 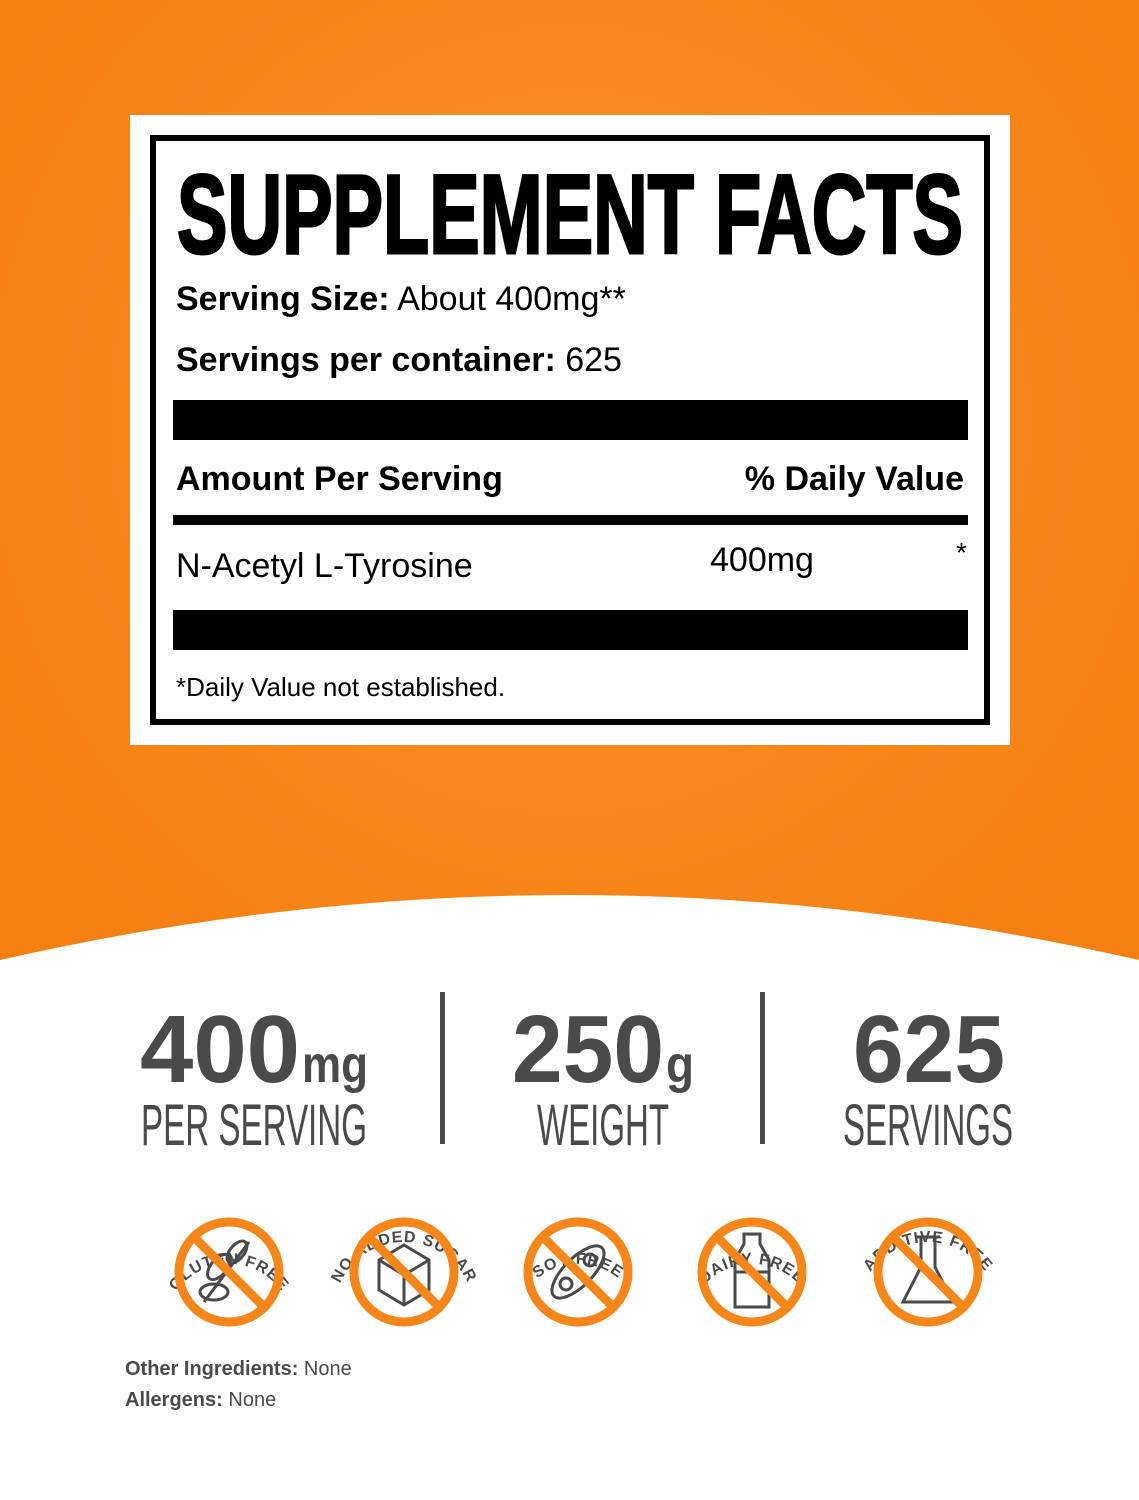 I want to click on svg-text: 625, so click(x=929, y=1049).